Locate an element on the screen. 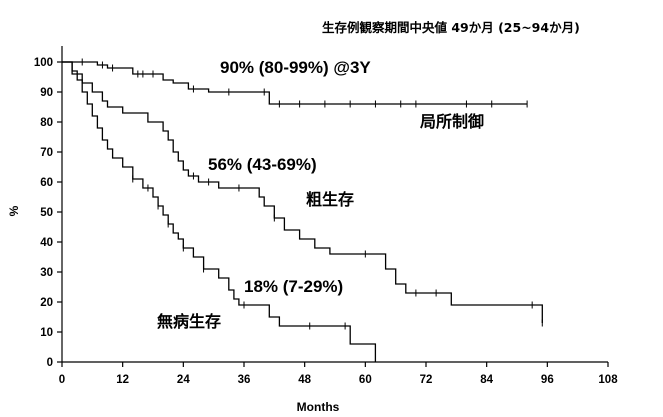  y-tick-label-1: 10 is located at coordinates (46, 333).